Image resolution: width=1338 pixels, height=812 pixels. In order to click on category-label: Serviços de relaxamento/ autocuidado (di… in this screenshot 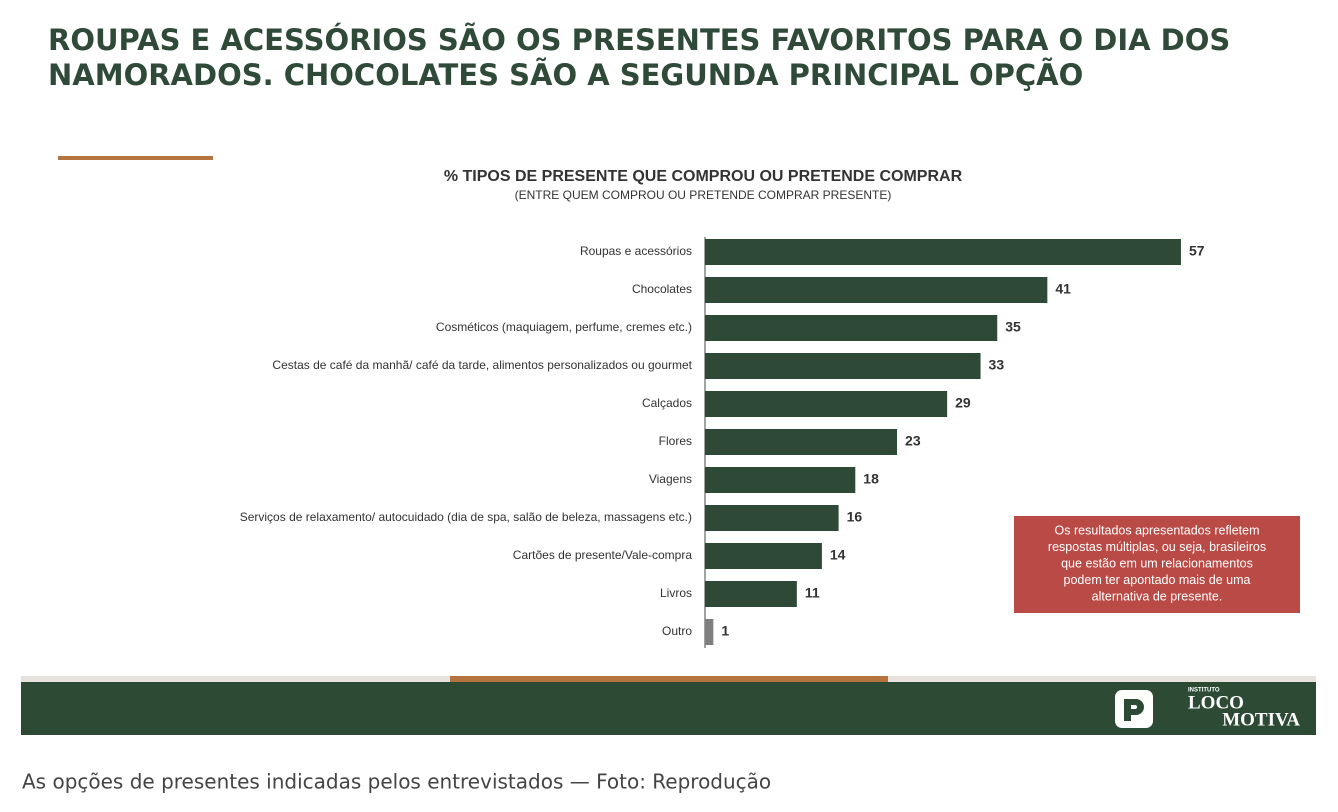, I will do `click(466, 517)`.